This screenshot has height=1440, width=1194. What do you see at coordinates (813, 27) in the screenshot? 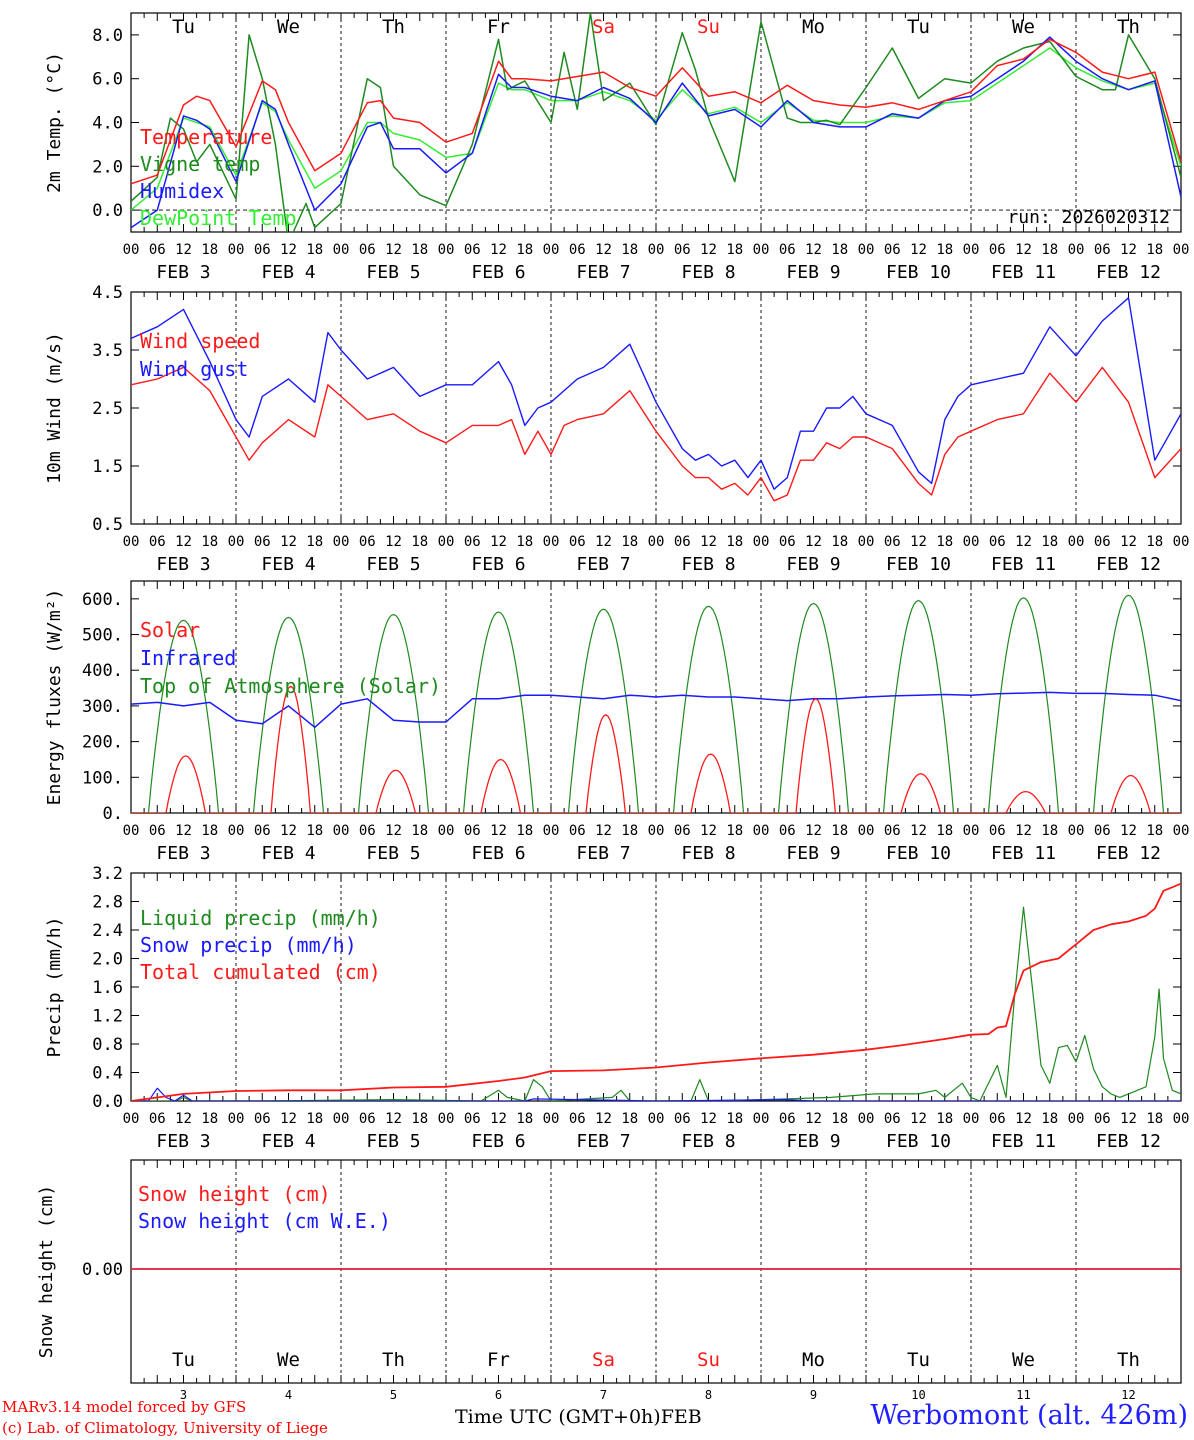
I see `day-of-week-label: Mo` at bounding box center [813, 27].